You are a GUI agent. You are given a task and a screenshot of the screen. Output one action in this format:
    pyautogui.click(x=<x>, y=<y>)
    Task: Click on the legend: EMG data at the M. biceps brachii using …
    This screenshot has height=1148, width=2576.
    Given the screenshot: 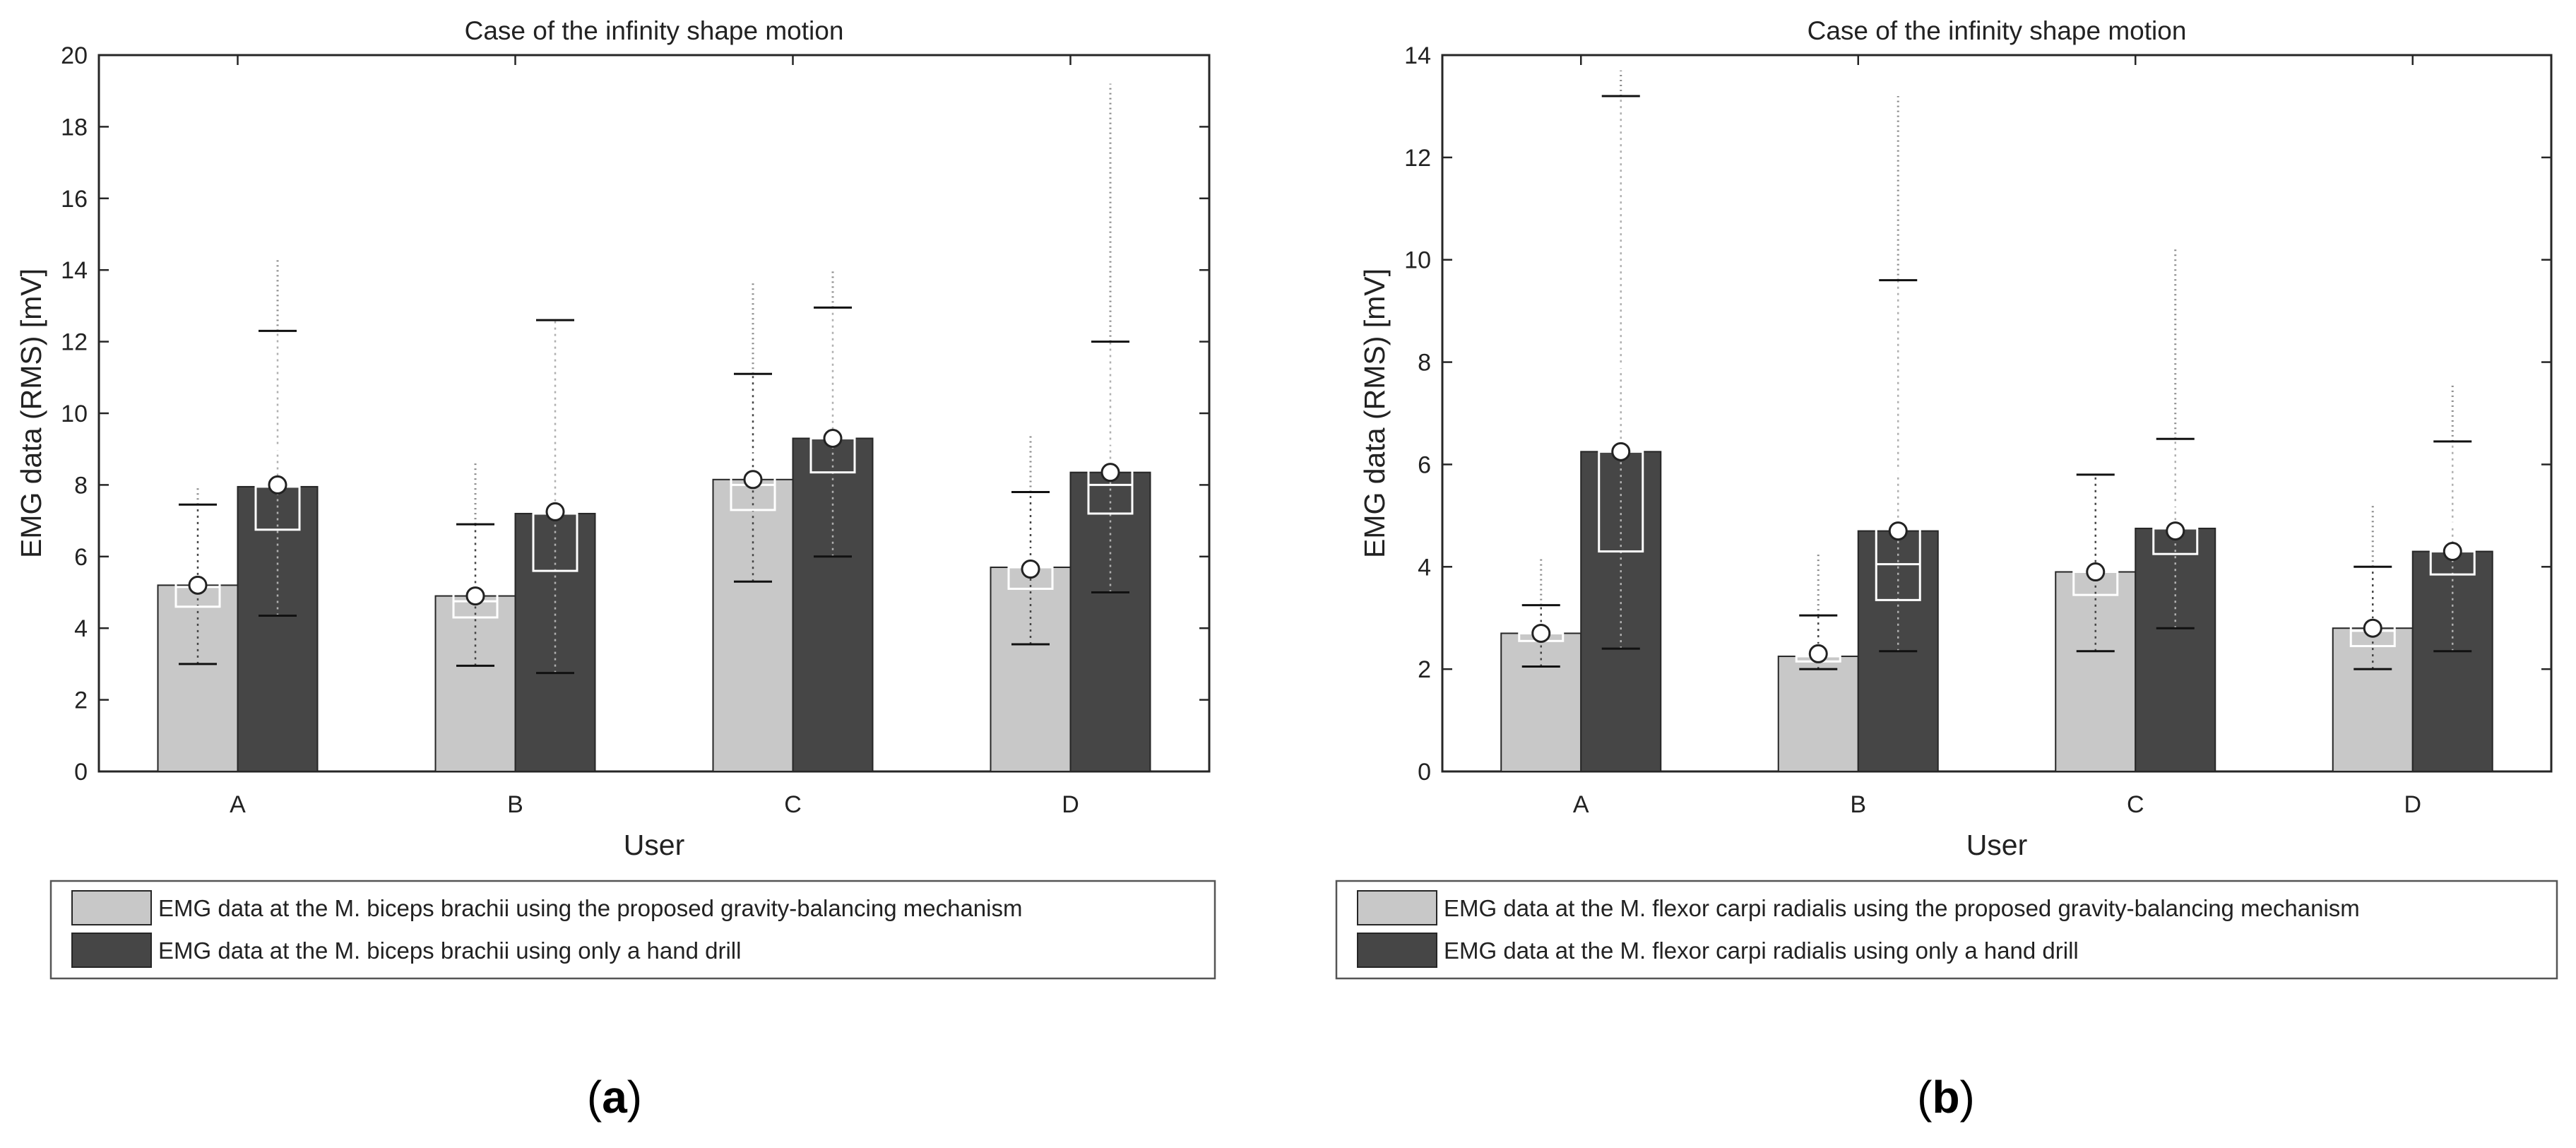 What is the action you would take?
    pyautogui.click(x=632, y=930)
    